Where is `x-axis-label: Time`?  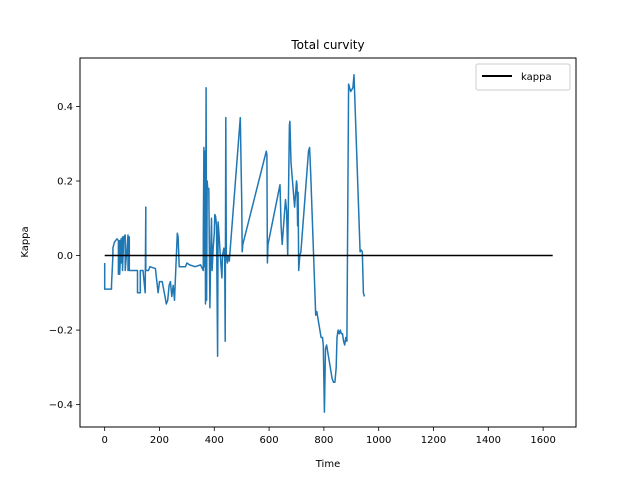 x-axis-label: Time is located at coordinates (327, 464).